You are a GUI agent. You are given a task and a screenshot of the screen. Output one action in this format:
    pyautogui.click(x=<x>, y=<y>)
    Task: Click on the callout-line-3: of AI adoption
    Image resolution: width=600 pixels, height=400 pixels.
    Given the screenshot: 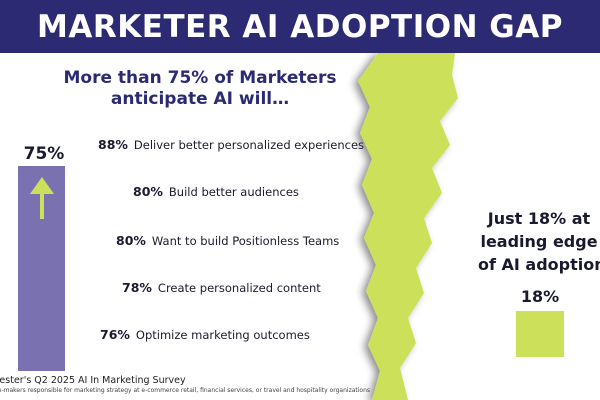 What is the action you would take?
    pyautogui.click(x=539, y=264)
    